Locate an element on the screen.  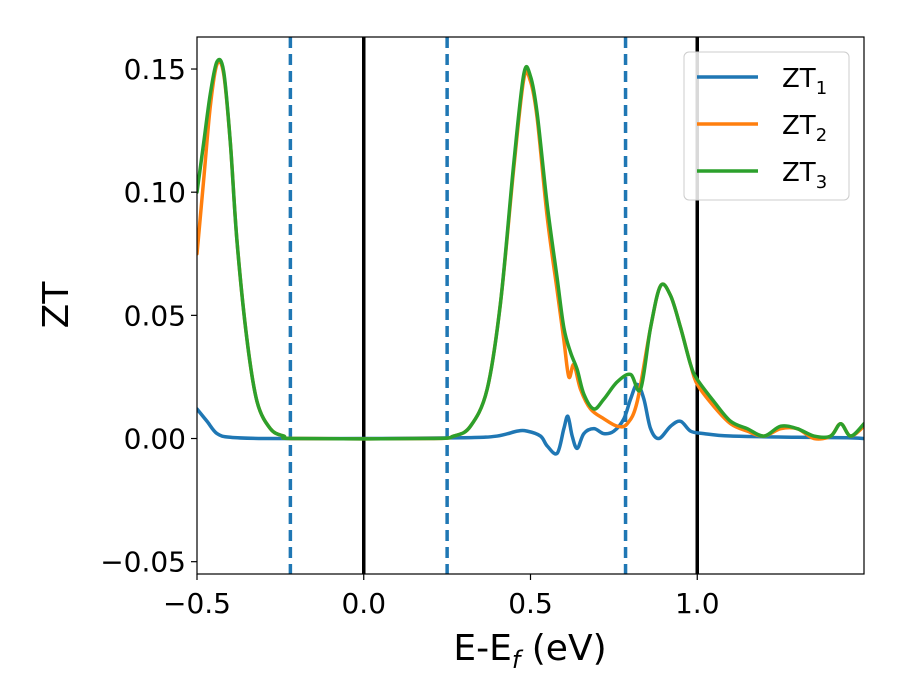
y-tick-label: 0.10 is located at coordinates (155, 192).